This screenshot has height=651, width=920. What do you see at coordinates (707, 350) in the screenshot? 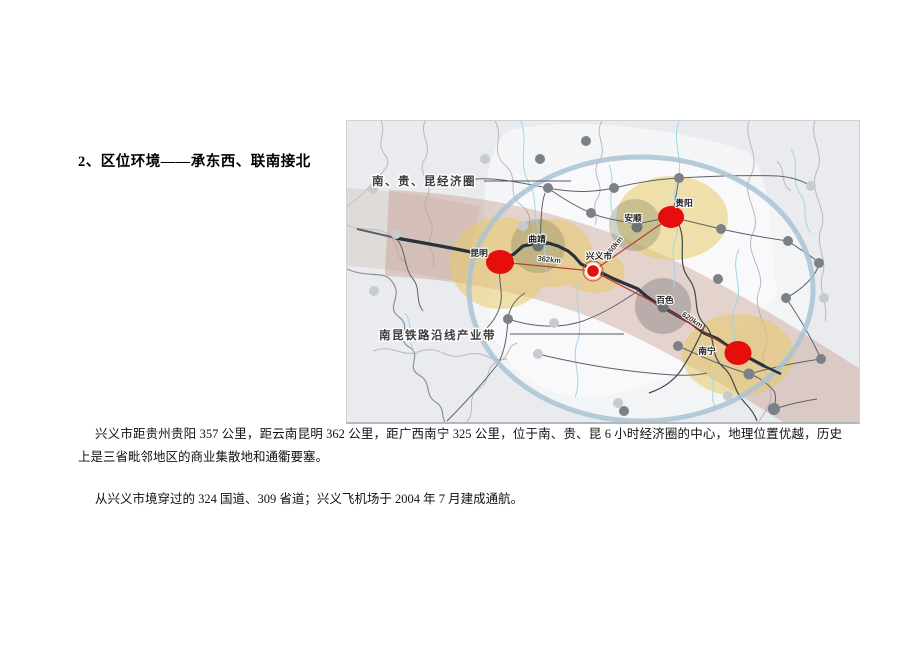
I see `city-label-nanning: 南宁` at bounding box center [707, 350].